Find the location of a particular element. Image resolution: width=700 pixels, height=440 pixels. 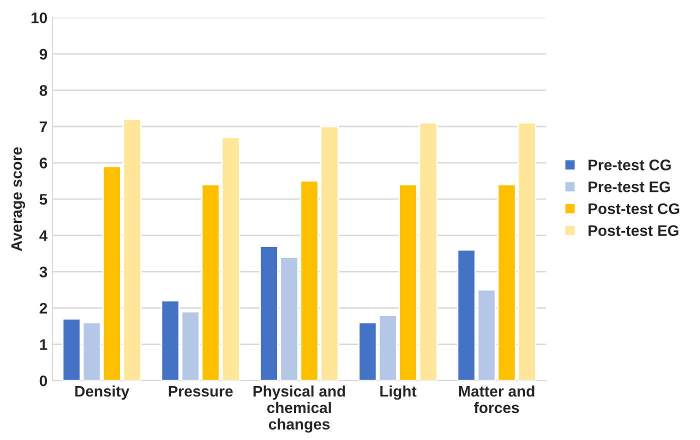

y-tick-label: 7 is located at coordinates (43, 127).